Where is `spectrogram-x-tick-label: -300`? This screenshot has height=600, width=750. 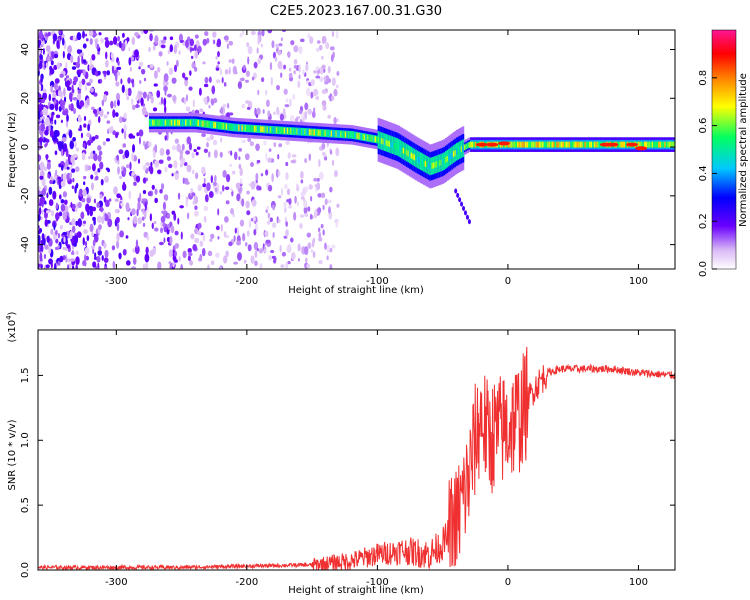
spectrogram-x-tick-label: -300 is located at coordinates (116, 281).